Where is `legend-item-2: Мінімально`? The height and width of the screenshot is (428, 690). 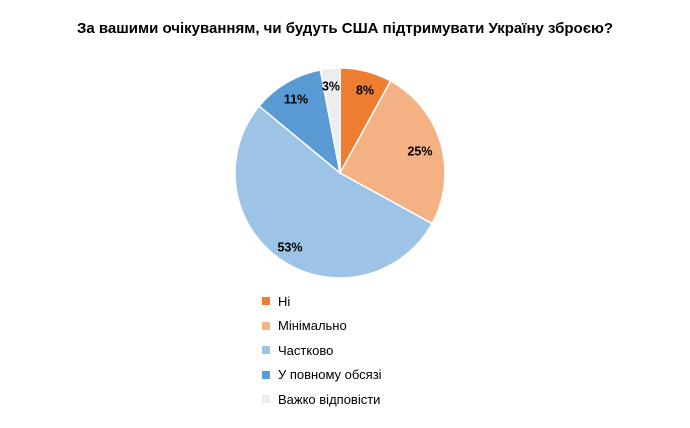
legend-item-2: Мінімально is located at coordinates (322, 326).